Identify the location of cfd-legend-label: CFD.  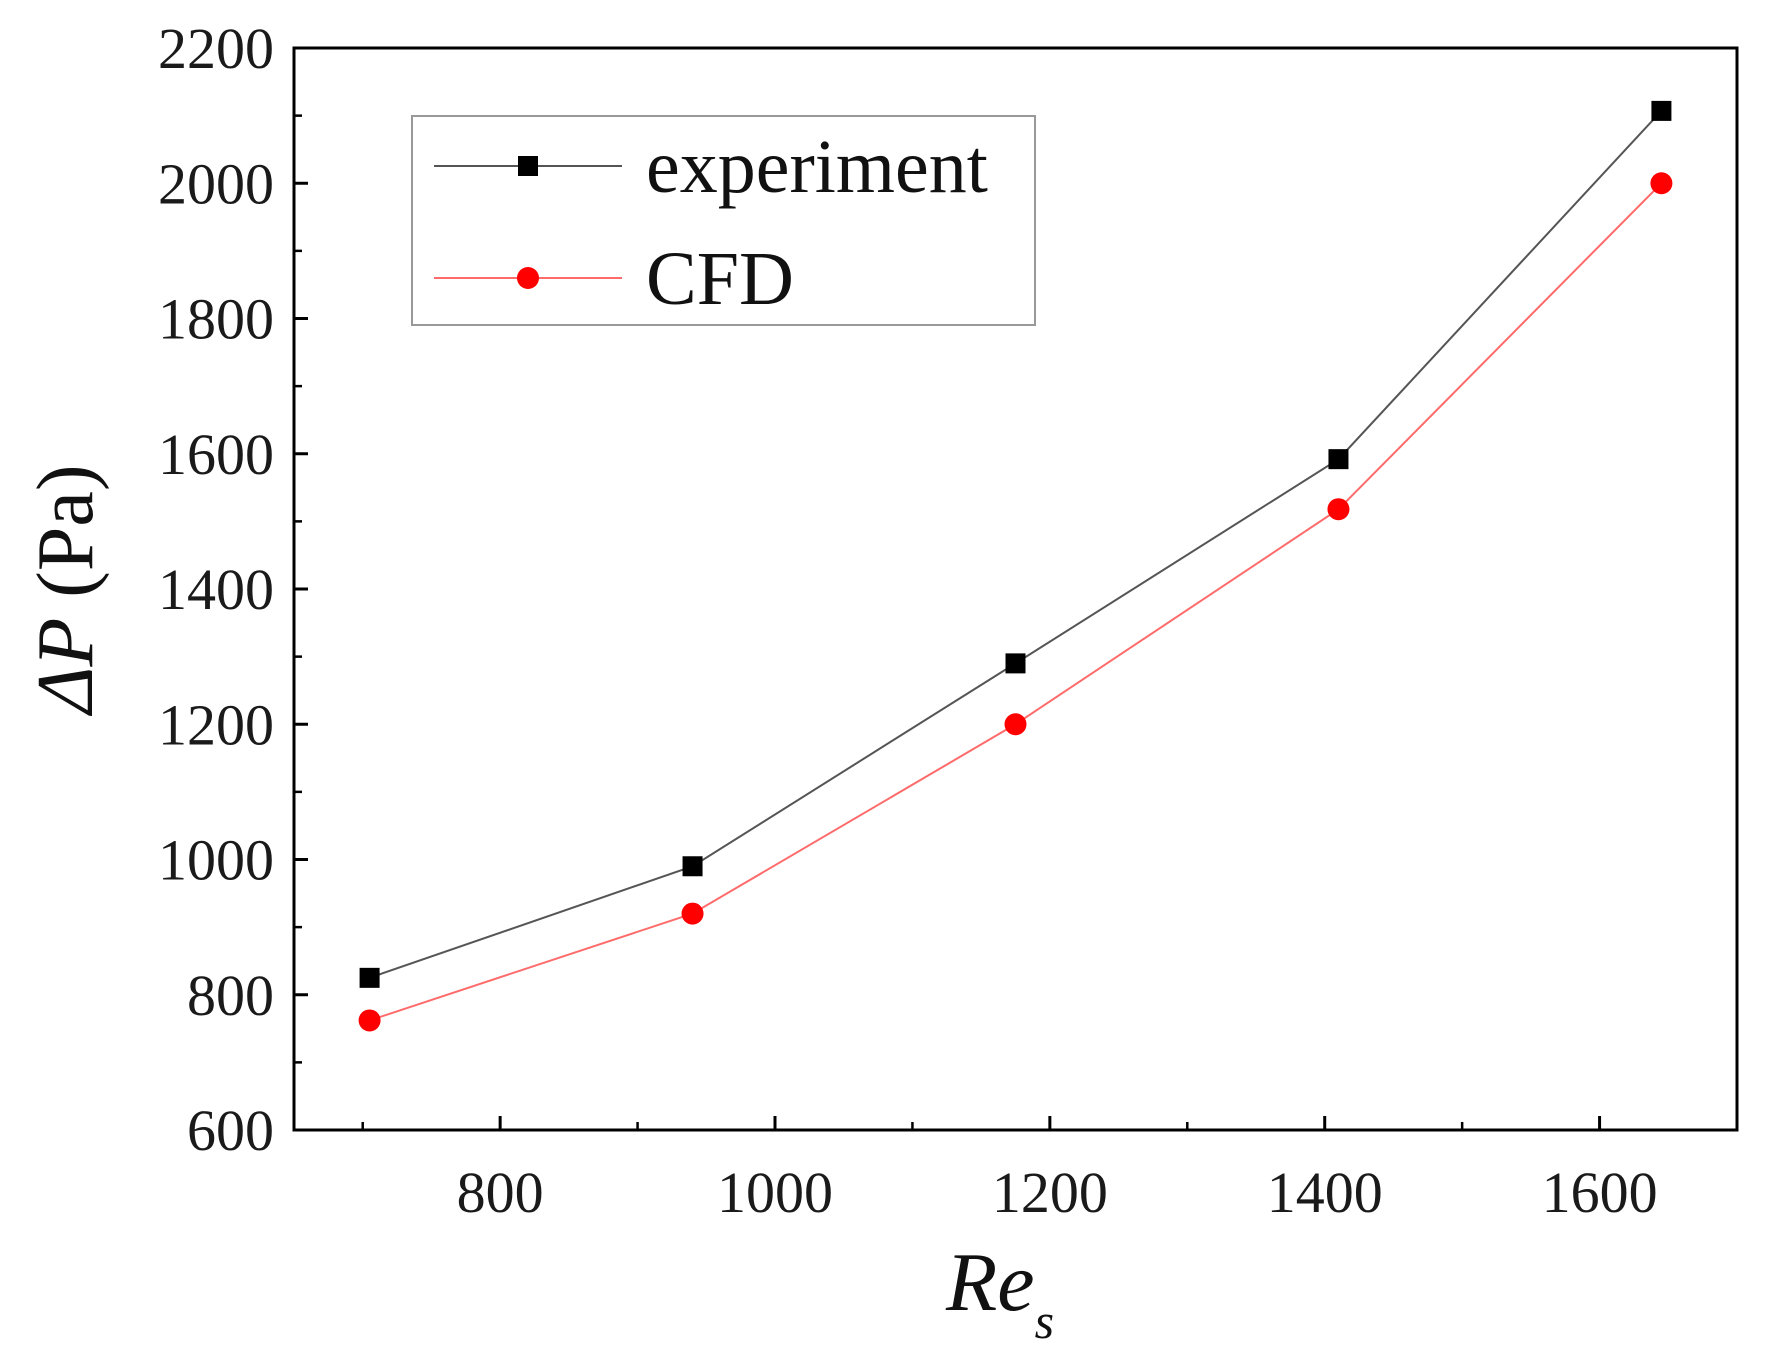
(720, 279).